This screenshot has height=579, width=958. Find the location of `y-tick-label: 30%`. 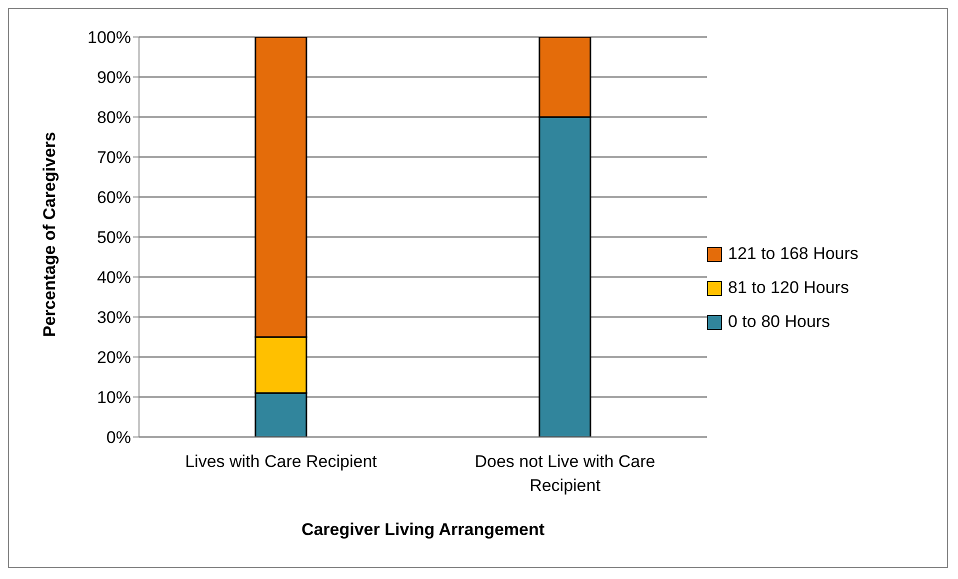

y-tick-label: 30% is located at coordinates (113, 318).